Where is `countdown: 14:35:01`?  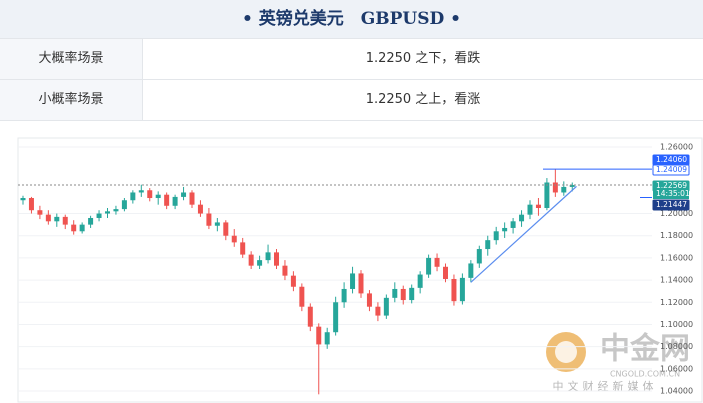 countdown: 14:35:01 is located at coordinates (673, 193).